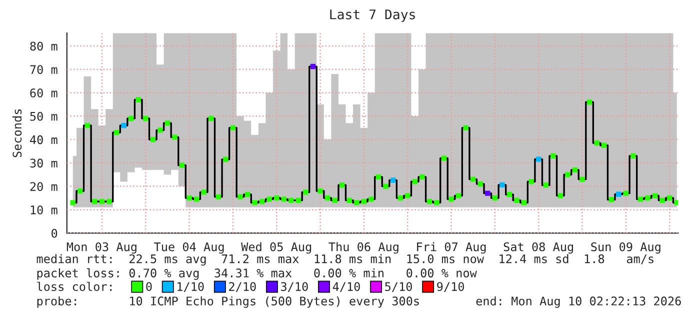  I want to click on text: median rtt: 22.5 ms avg 71.2 ms max 11.8 ms min 15.0 ms now 12.4 ms sd 1.8 am/s, so click(345, 260).